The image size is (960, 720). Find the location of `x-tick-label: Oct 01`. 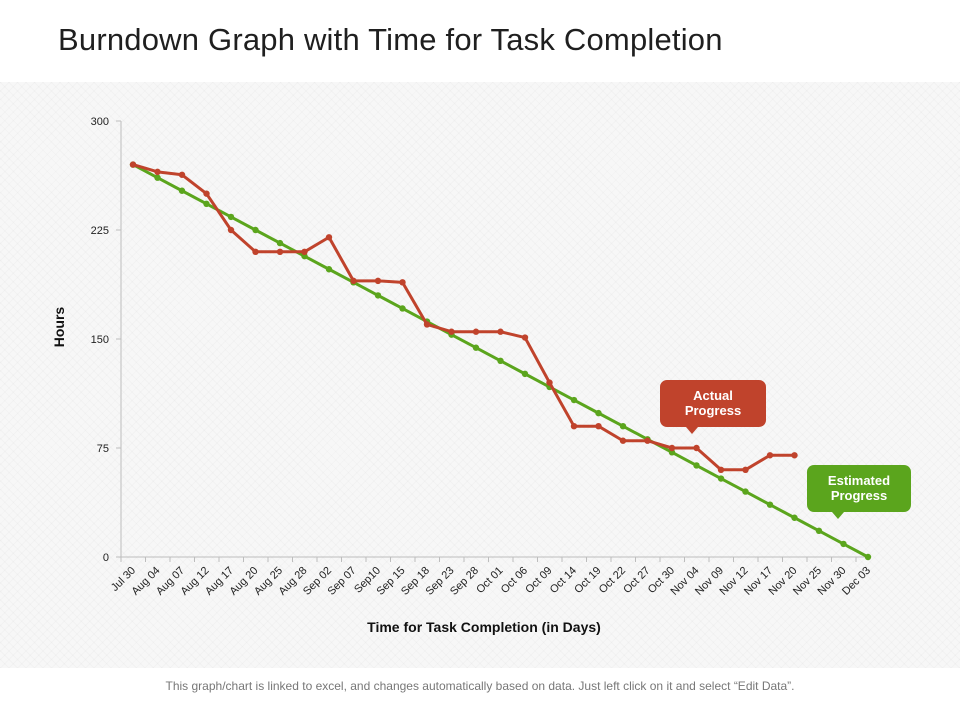

x-tick-label: Oct 01 is located at coordinates (489, 580).